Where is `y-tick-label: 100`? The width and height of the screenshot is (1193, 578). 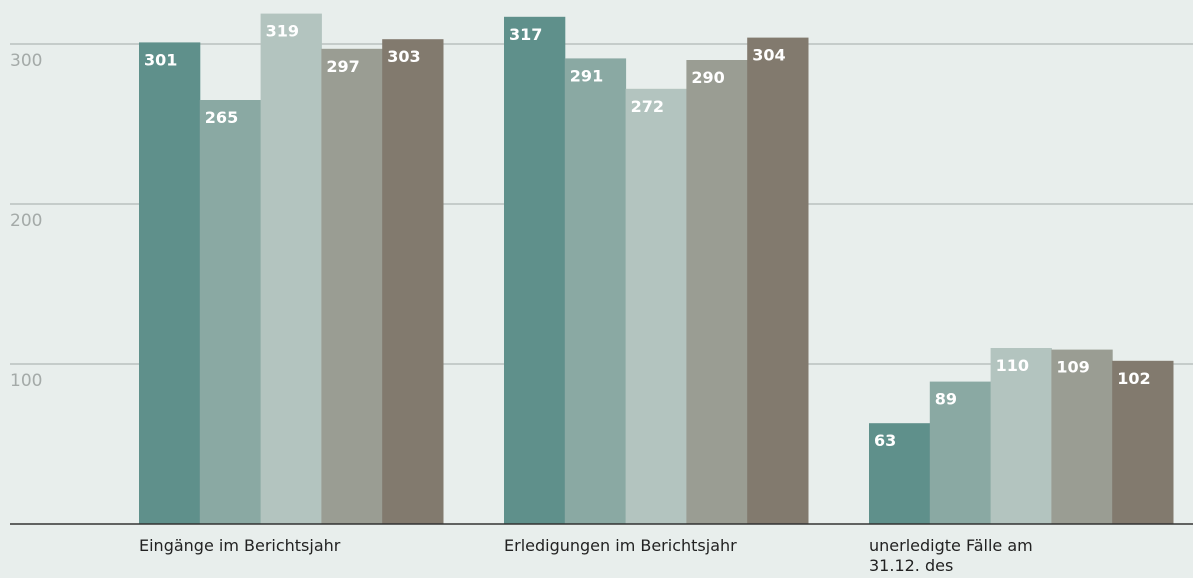 y-tick-label: 100 is located at coordinates (26, 381).